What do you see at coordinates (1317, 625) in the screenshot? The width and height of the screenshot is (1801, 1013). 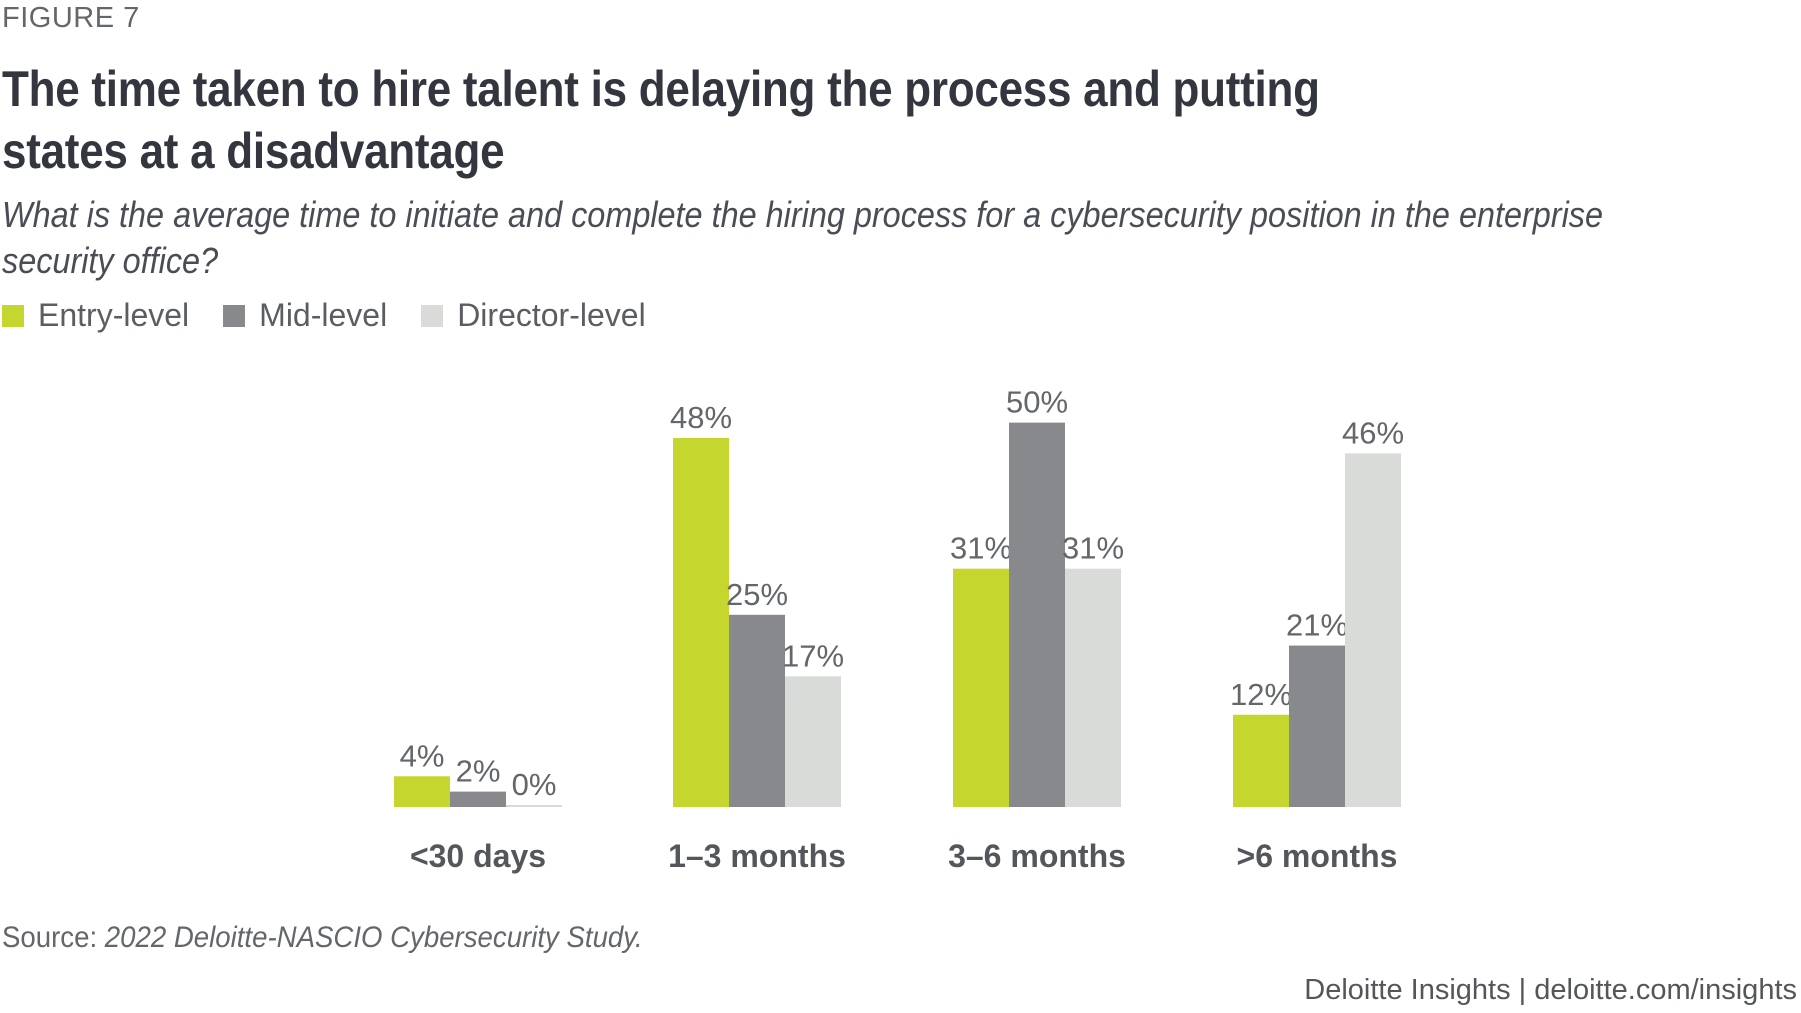 I see `data-label-mid-level: 21%` at bounding box center [1317, 625].